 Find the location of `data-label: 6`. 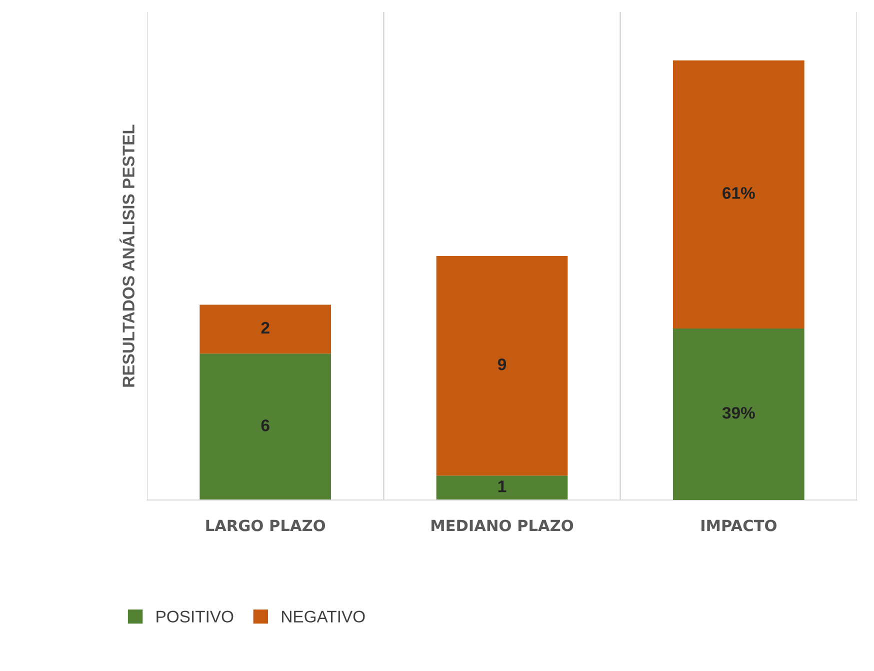

data-label: 6 is located at coordinates (265, 425).